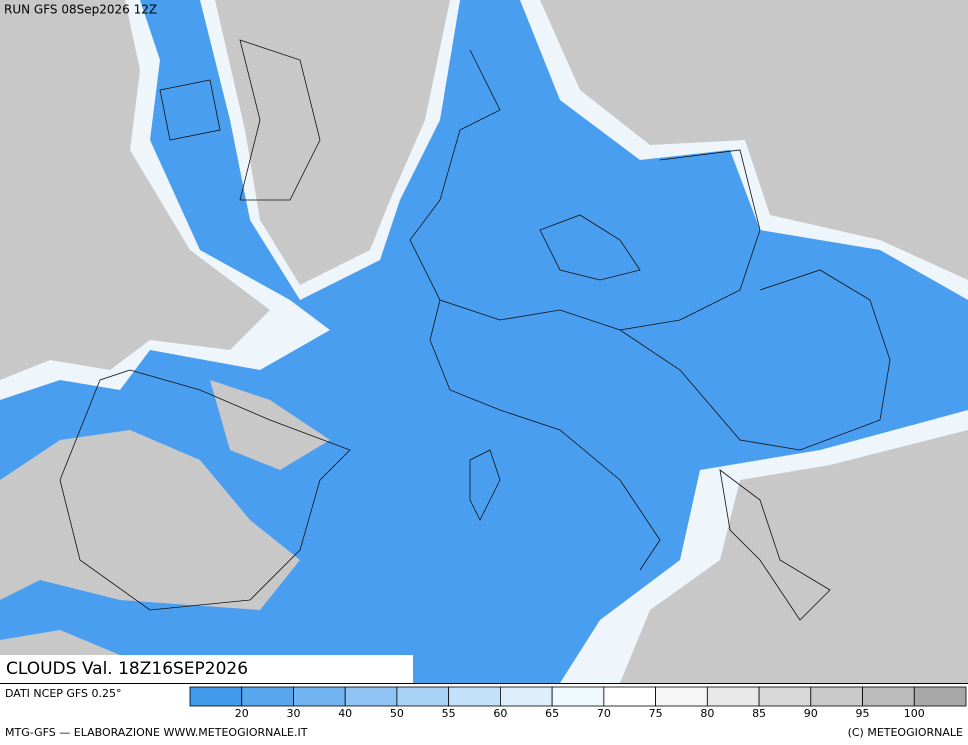 This screenshot has height=745, width=968. I want to click on colorbar: 20 30 40 50 55 60 65 70 75 80 85 90 95 100, so click(578, 703).